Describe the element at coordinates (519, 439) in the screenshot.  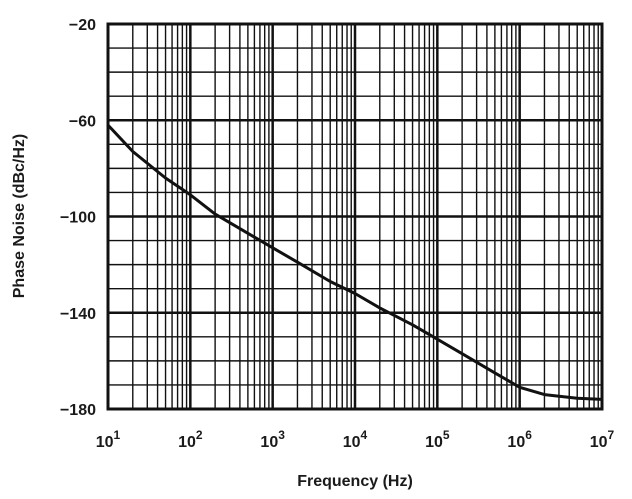
I see `x-tick-label: 10⁶` at that location.